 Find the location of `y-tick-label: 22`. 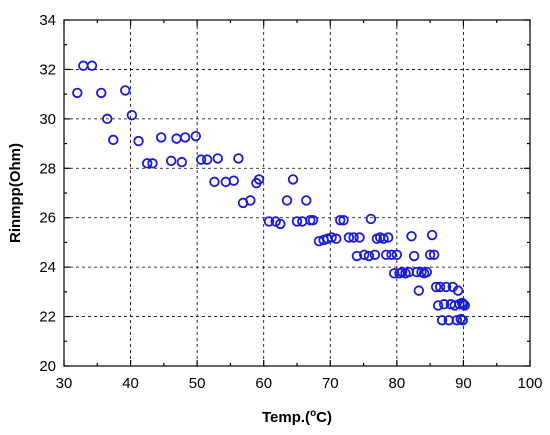

y-tick-label: 22 is located at coordinates (47, 317).